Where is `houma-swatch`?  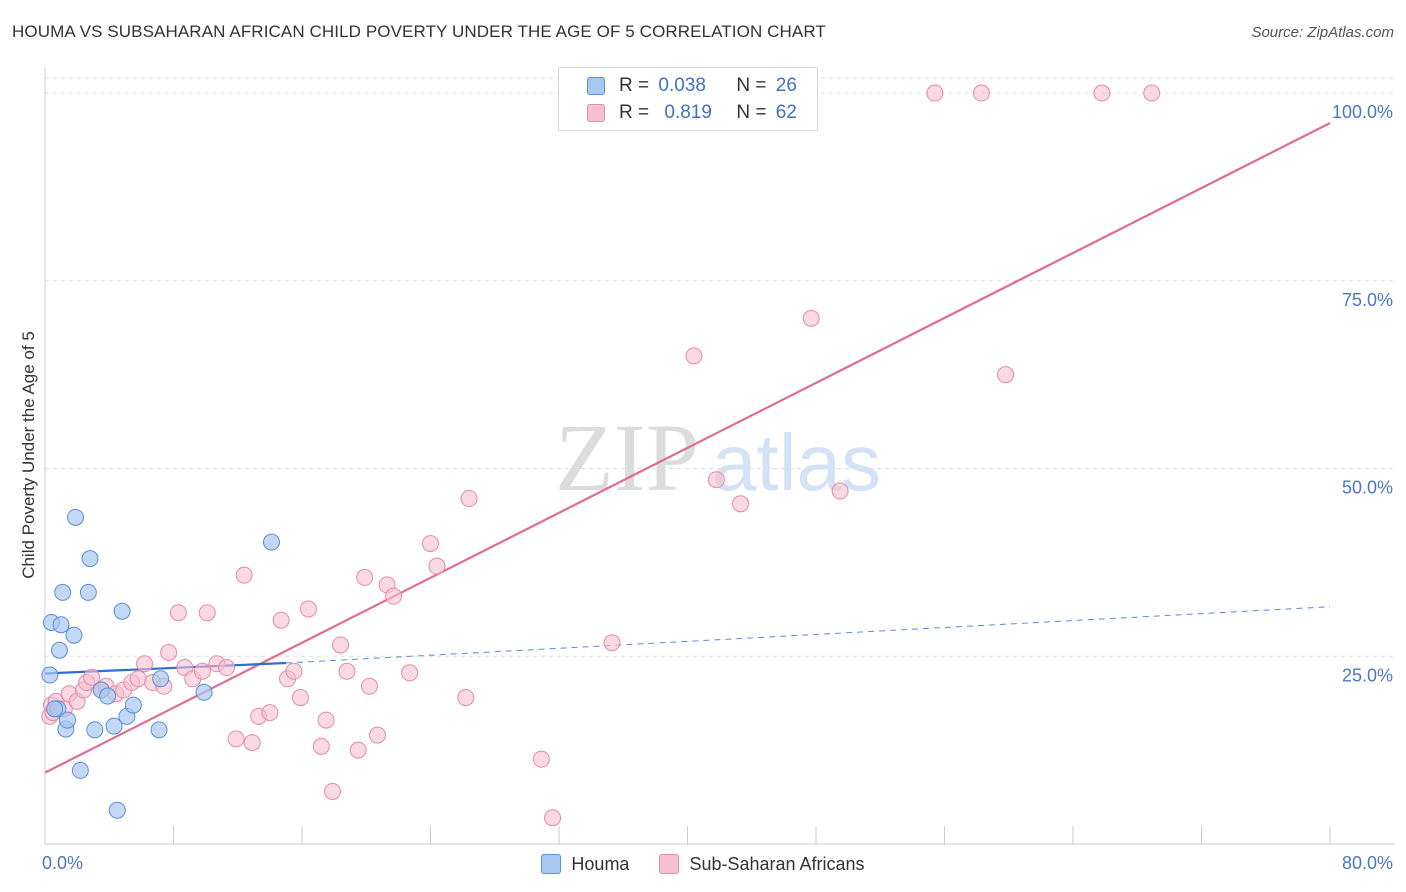 houma-swatch is located at coordinates (596, 86).